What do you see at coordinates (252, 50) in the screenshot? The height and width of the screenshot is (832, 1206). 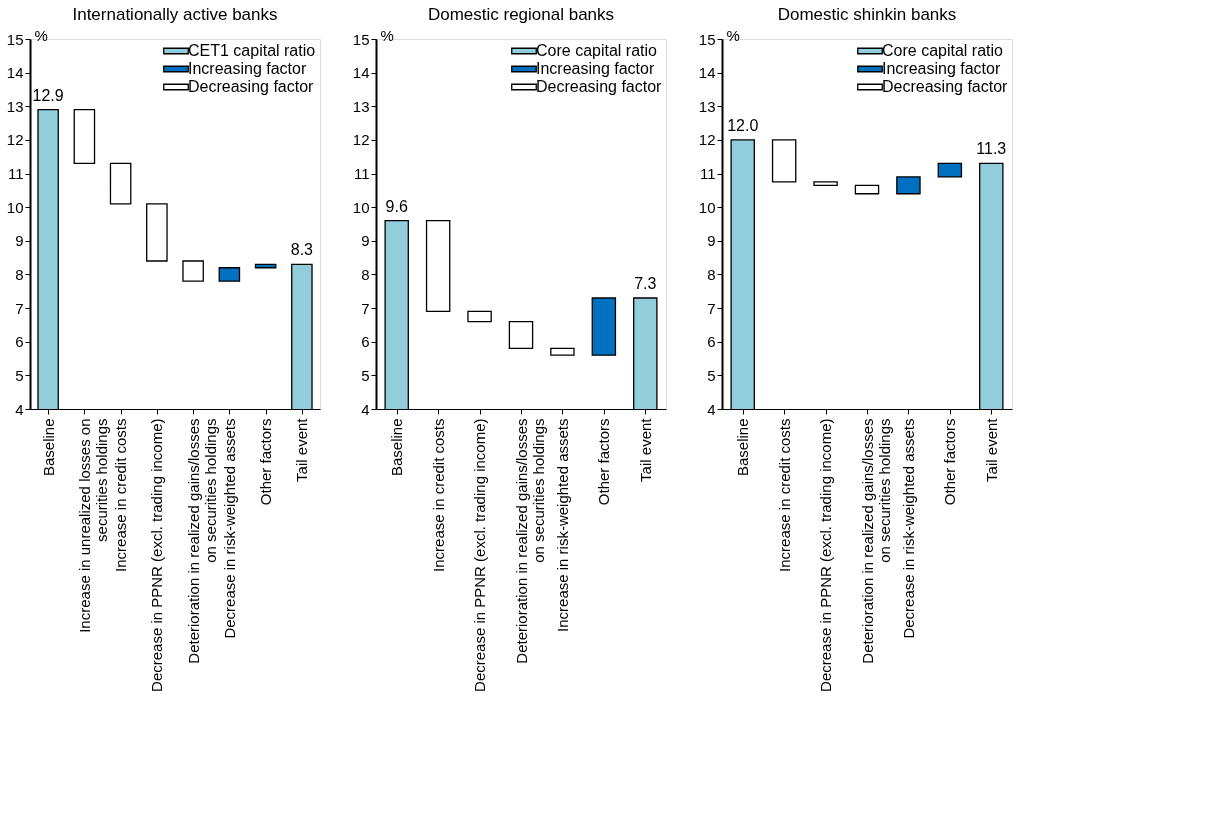 I see `legend-label: CET1 capital ratio` at bounding box center [252, 50].